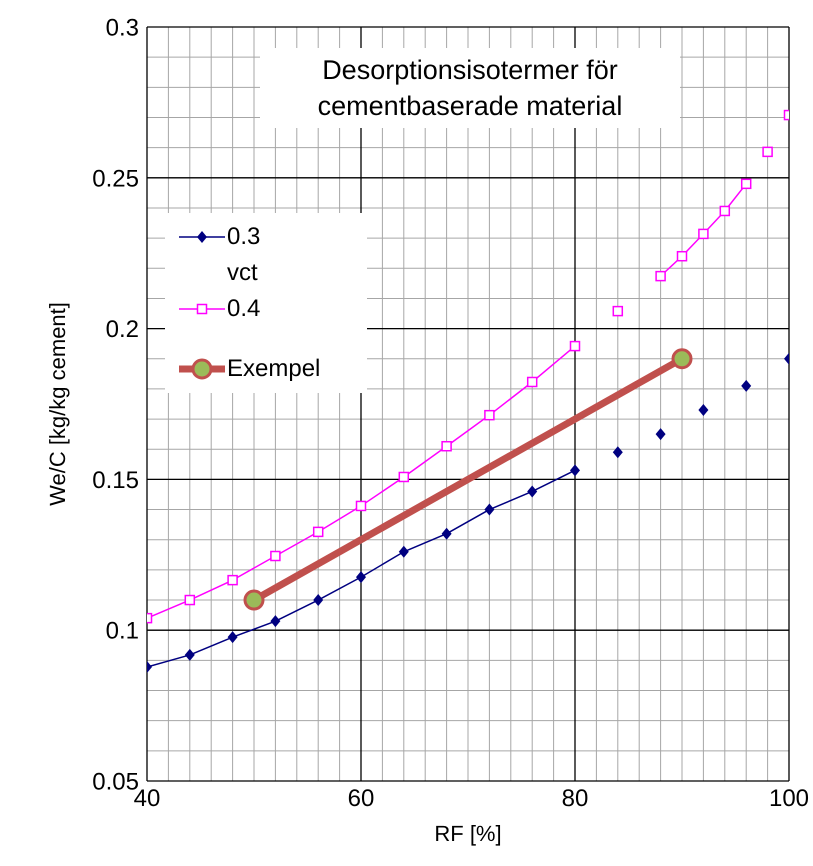 This screenshot has width=813, height=866. I want to click on y-tick-label: 0.3, so click(122, 28).